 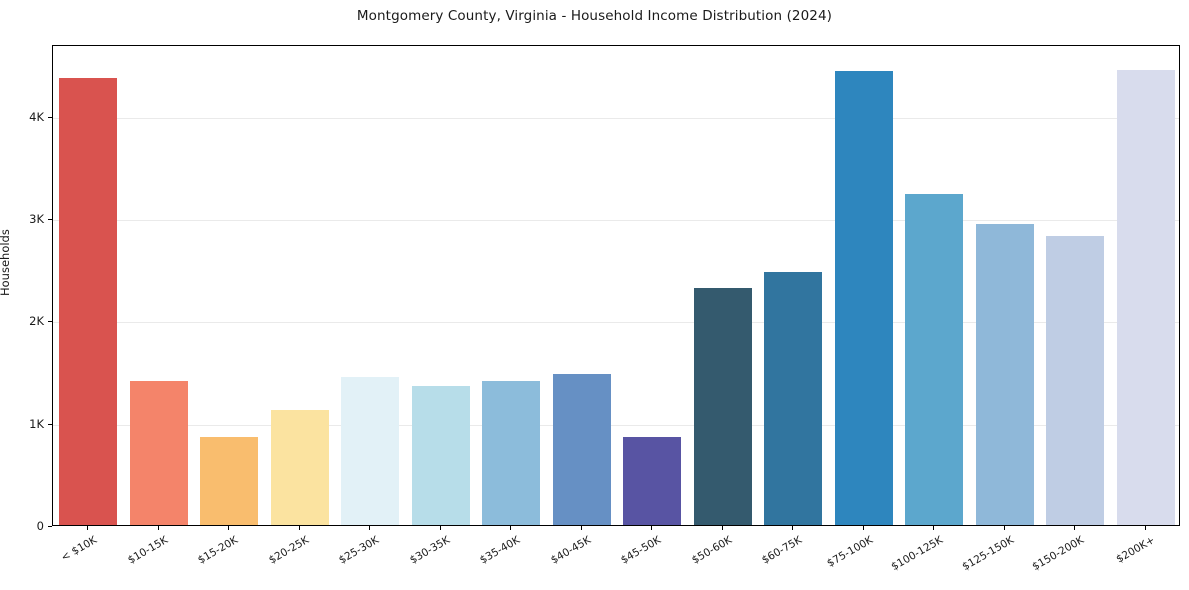 What do you see at coordinates (641, 550) in the screenshot?
I see `x-tick-label: $45-50K` at bounding box center [641, 550].